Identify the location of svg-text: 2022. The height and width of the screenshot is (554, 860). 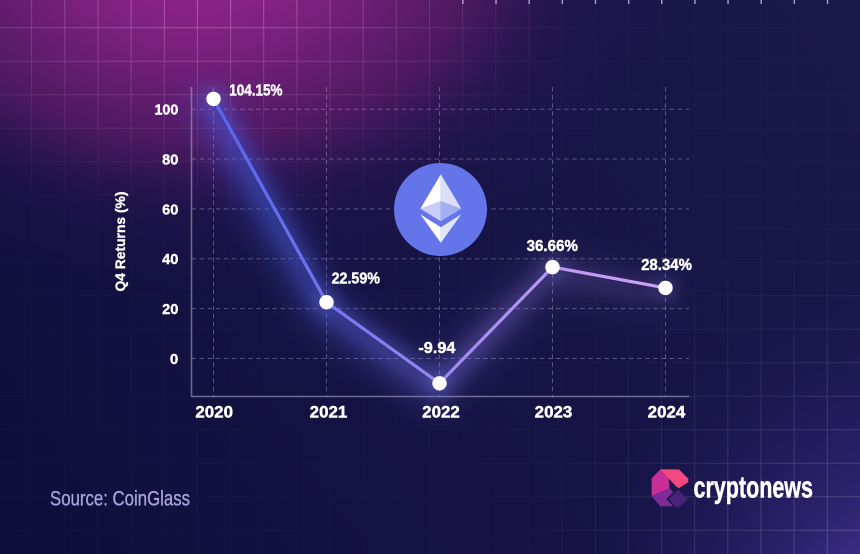
(441, 413).